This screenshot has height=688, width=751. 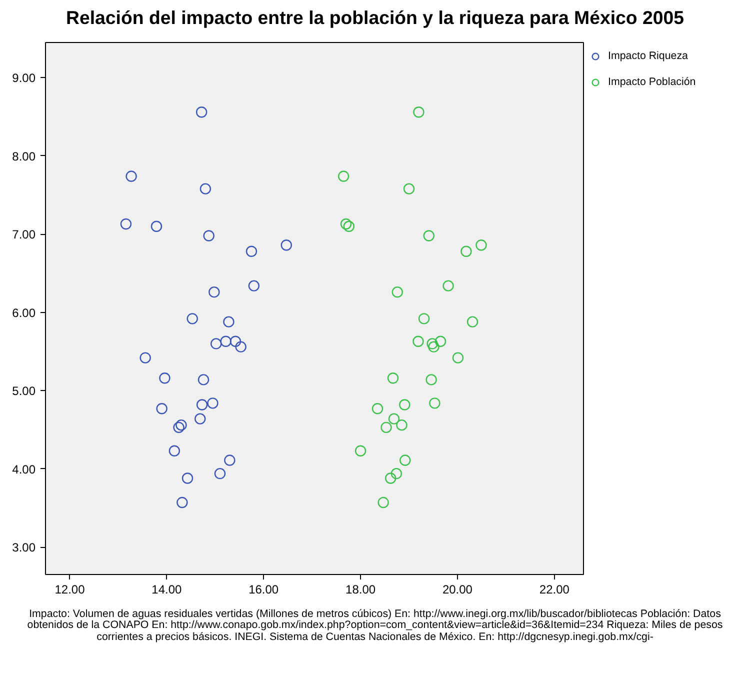 What do you see at coordinates (648, 56) in the screenshot?
I see `legend-label: Impacto Riqueza` at bounding box center [648, 56].